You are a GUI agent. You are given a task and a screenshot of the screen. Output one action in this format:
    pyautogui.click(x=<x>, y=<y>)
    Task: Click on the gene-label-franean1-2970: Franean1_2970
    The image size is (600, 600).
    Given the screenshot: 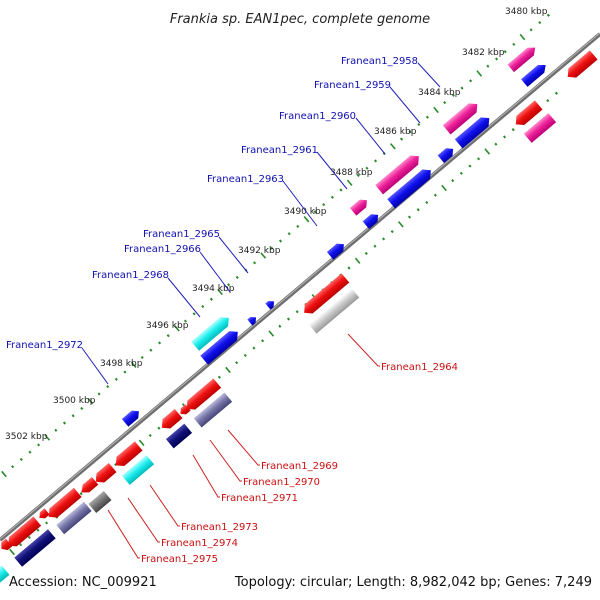 What is the action you would take?
    pyautogui.click(x=281, y=482)
    